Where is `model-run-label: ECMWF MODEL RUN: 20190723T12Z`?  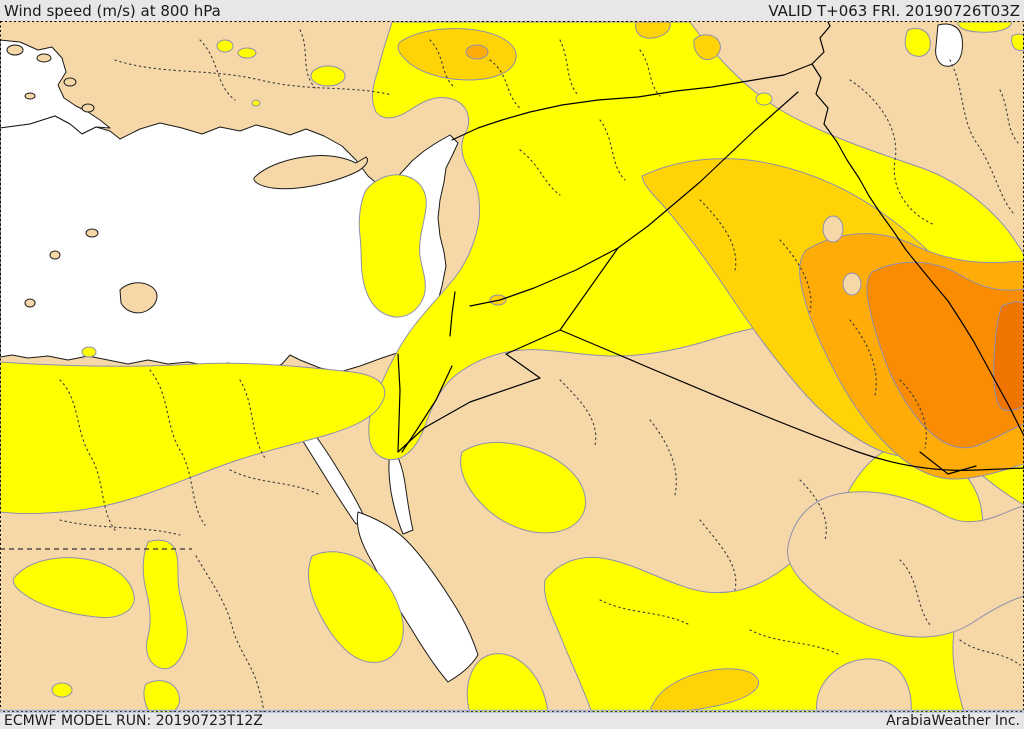 model-run-label: ECMWF MODEL RUN: 20190723T12Z is located at coordinates (133, 721).